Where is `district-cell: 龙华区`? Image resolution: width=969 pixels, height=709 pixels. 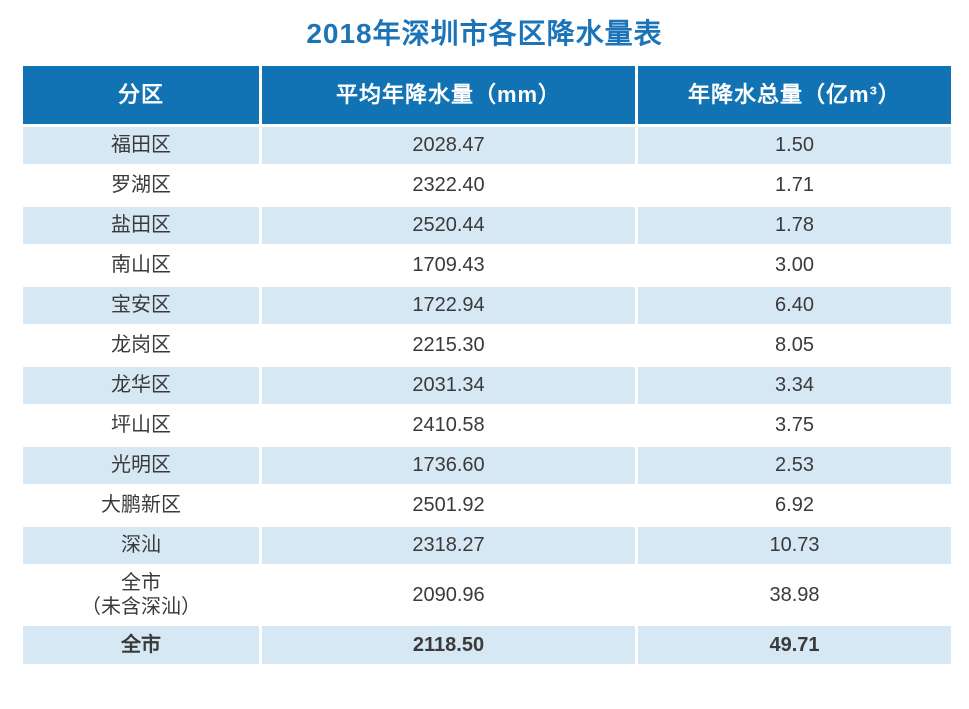 district-cell: 龙华区 is located at coordinates (141, 385).